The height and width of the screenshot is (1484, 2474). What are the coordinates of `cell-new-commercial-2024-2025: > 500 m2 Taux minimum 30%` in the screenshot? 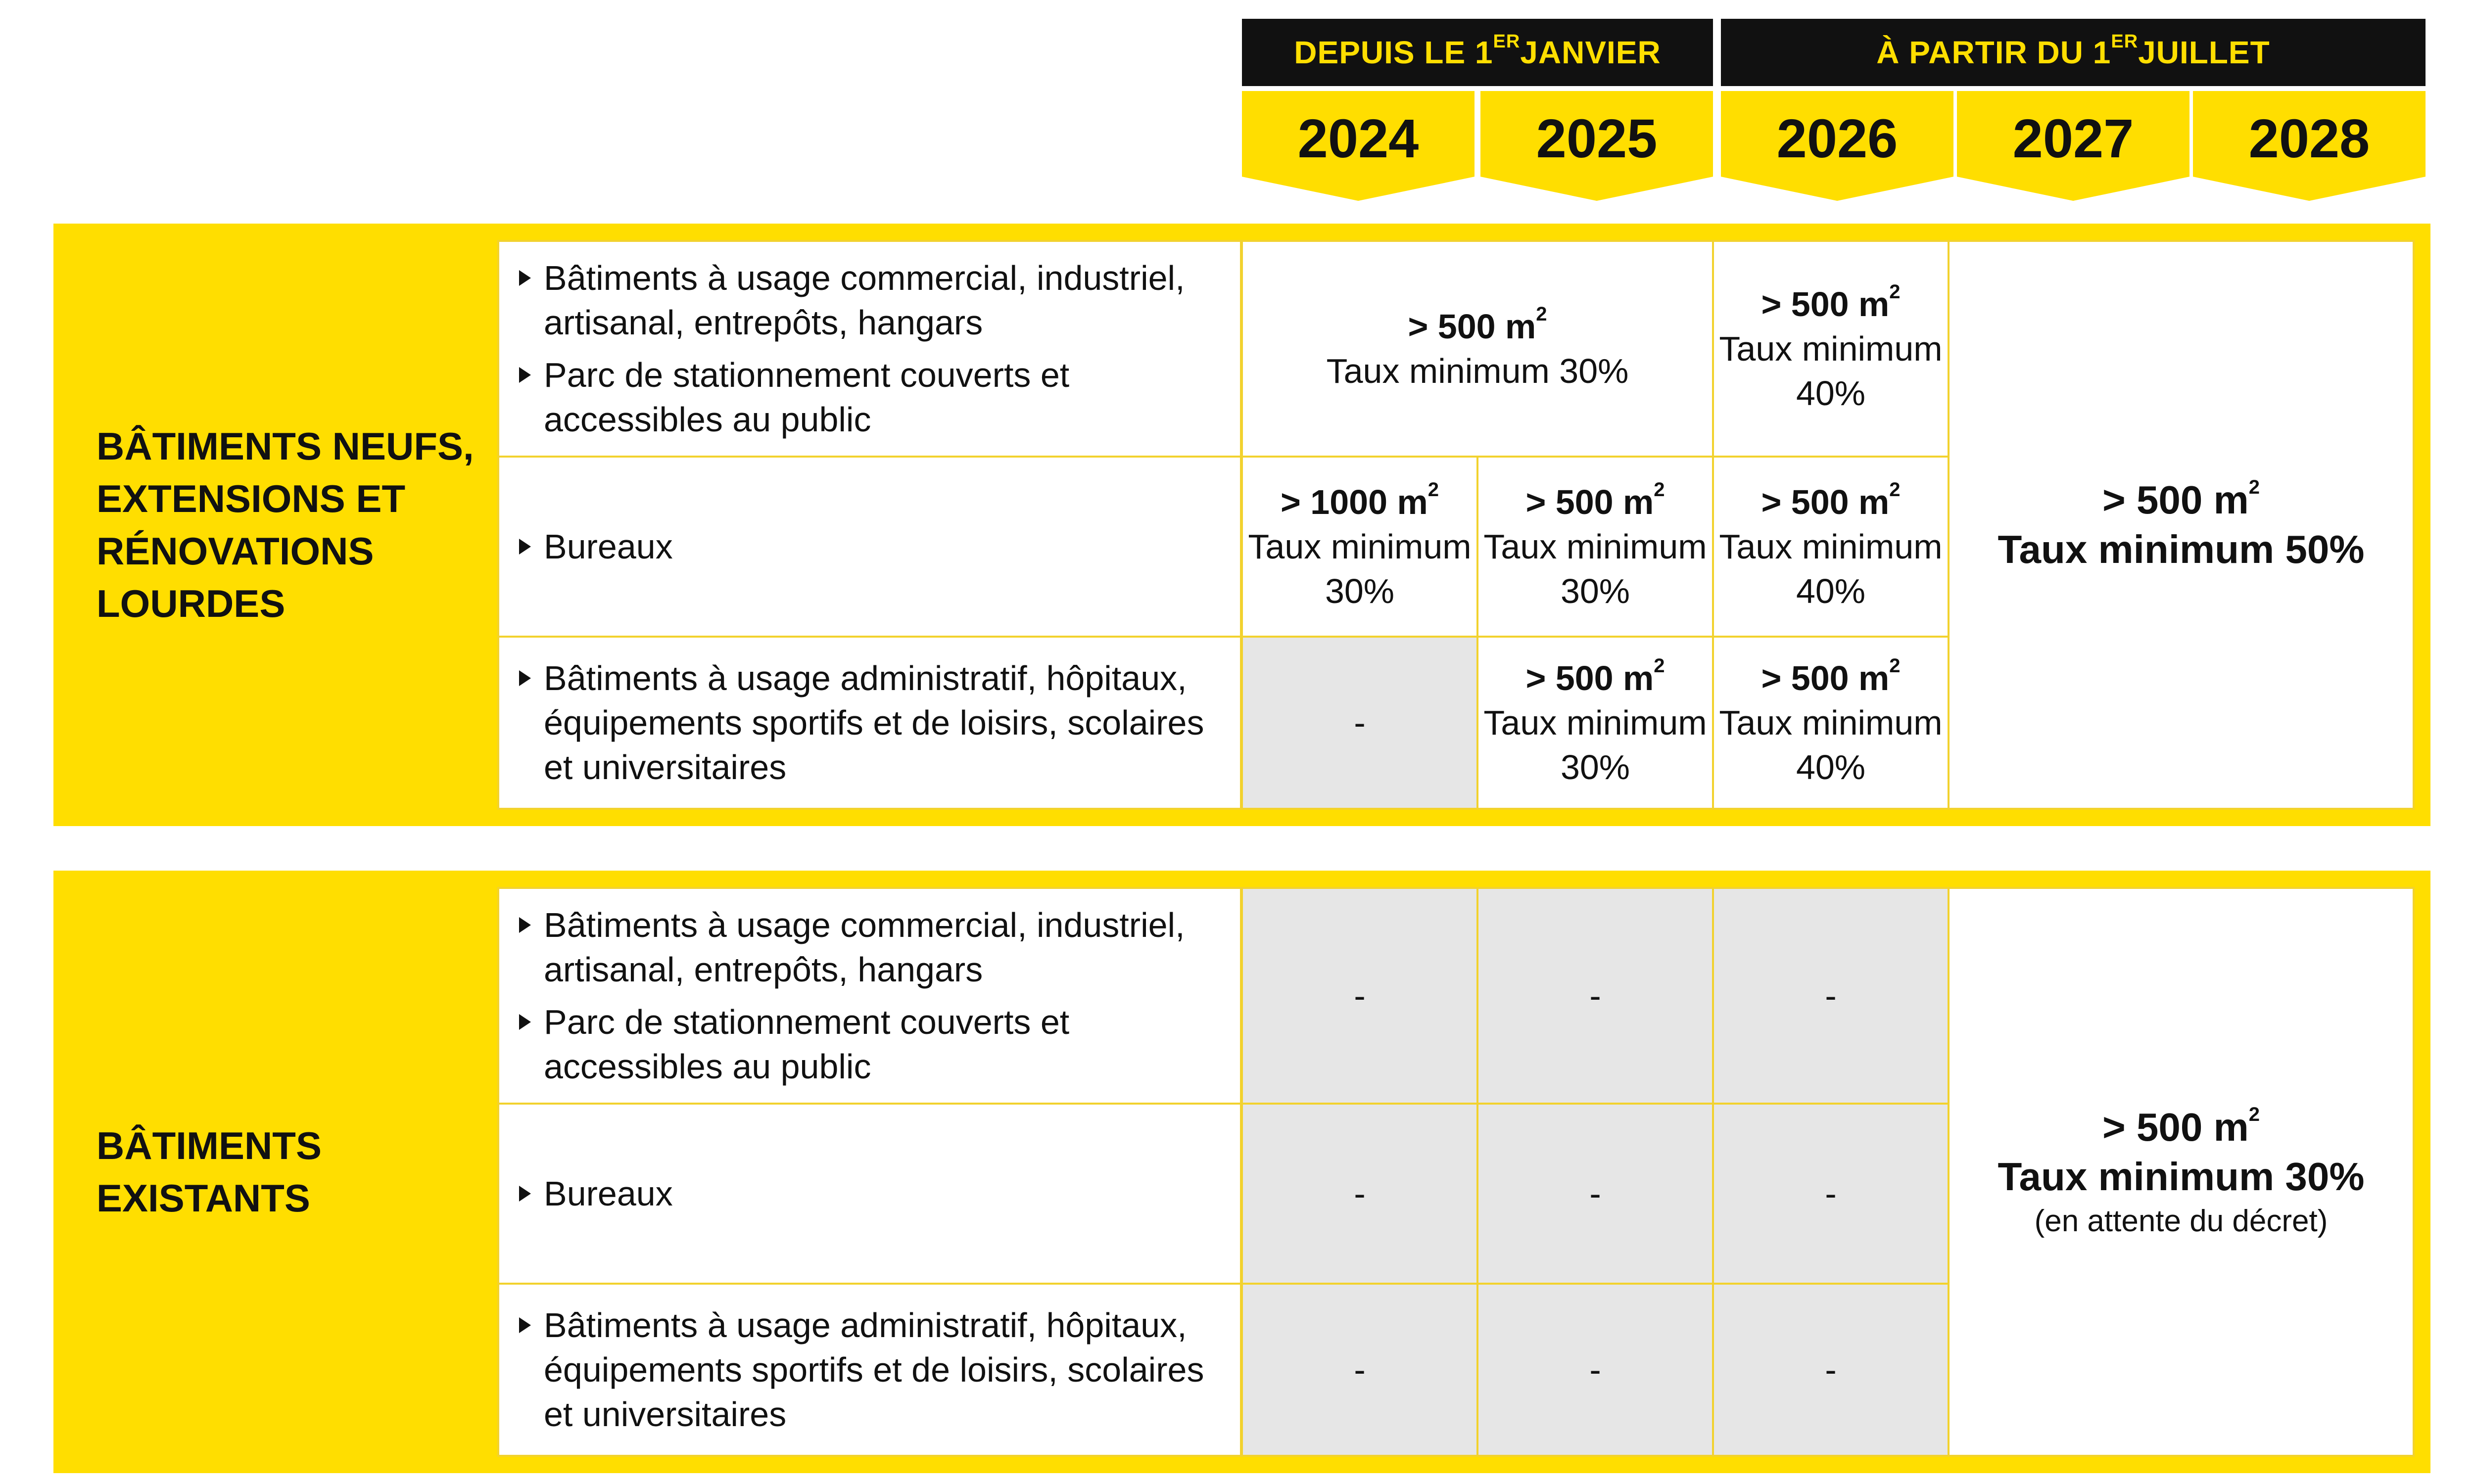 It's located at (1477, 349).